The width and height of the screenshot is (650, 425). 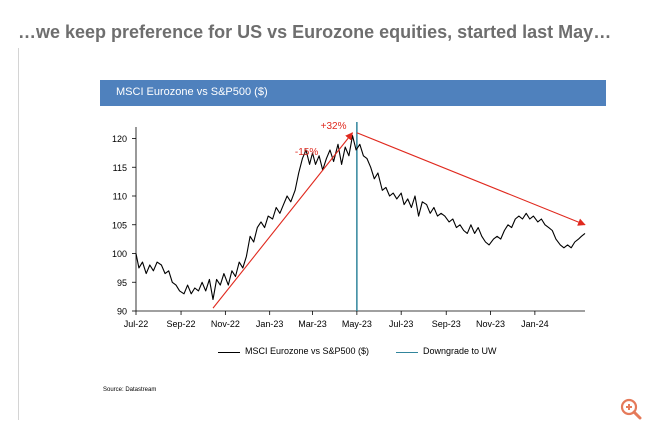 I want to click on y-tick-label: 90, so click(x=122, y=312).